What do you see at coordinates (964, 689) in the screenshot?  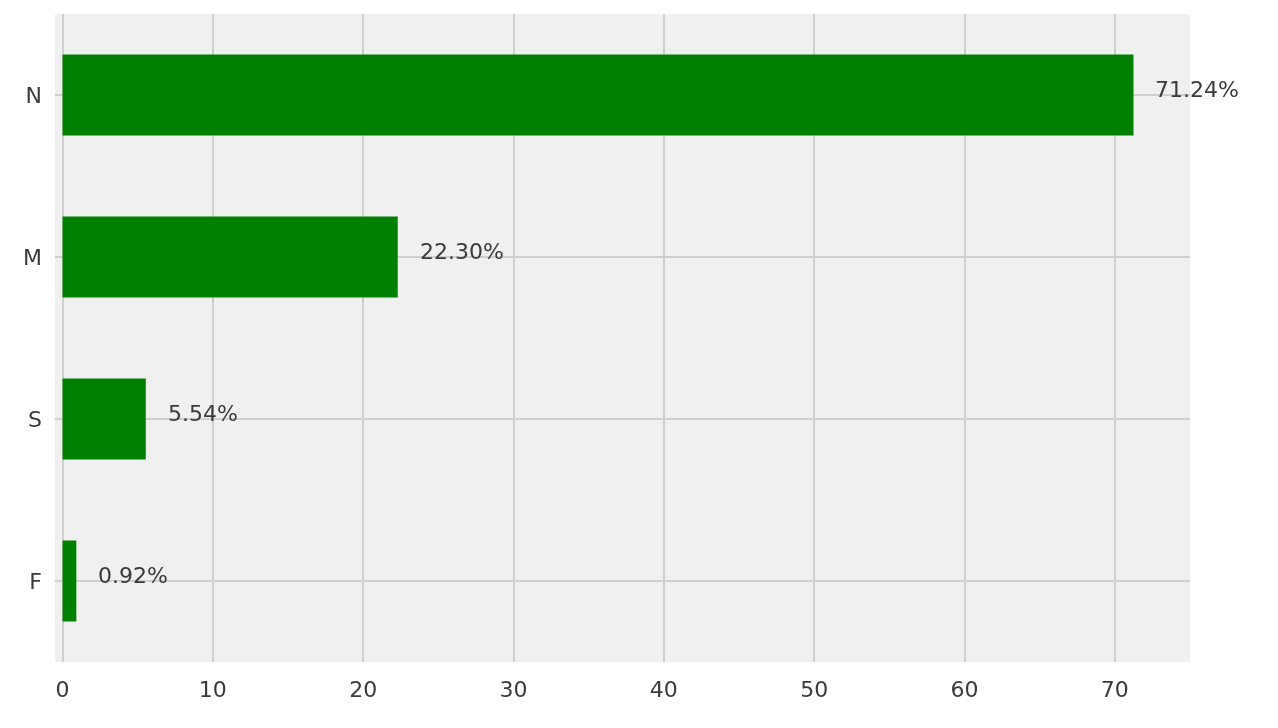 I see `x-tick-label: 60` at bounding box center [964, 689].